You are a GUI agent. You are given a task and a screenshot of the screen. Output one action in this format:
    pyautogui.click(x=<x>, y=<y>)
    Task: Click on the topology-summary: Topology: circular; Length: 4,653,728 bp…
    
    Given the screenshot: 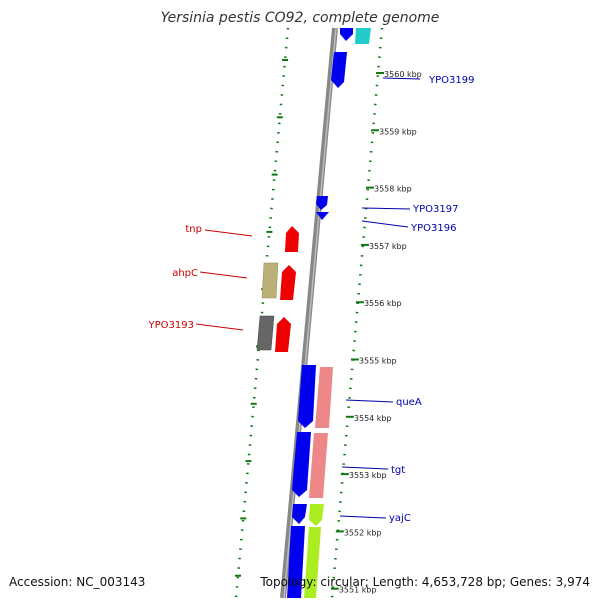 What is the action you would take?
    pyautogui.click(x=425, y=582)
    